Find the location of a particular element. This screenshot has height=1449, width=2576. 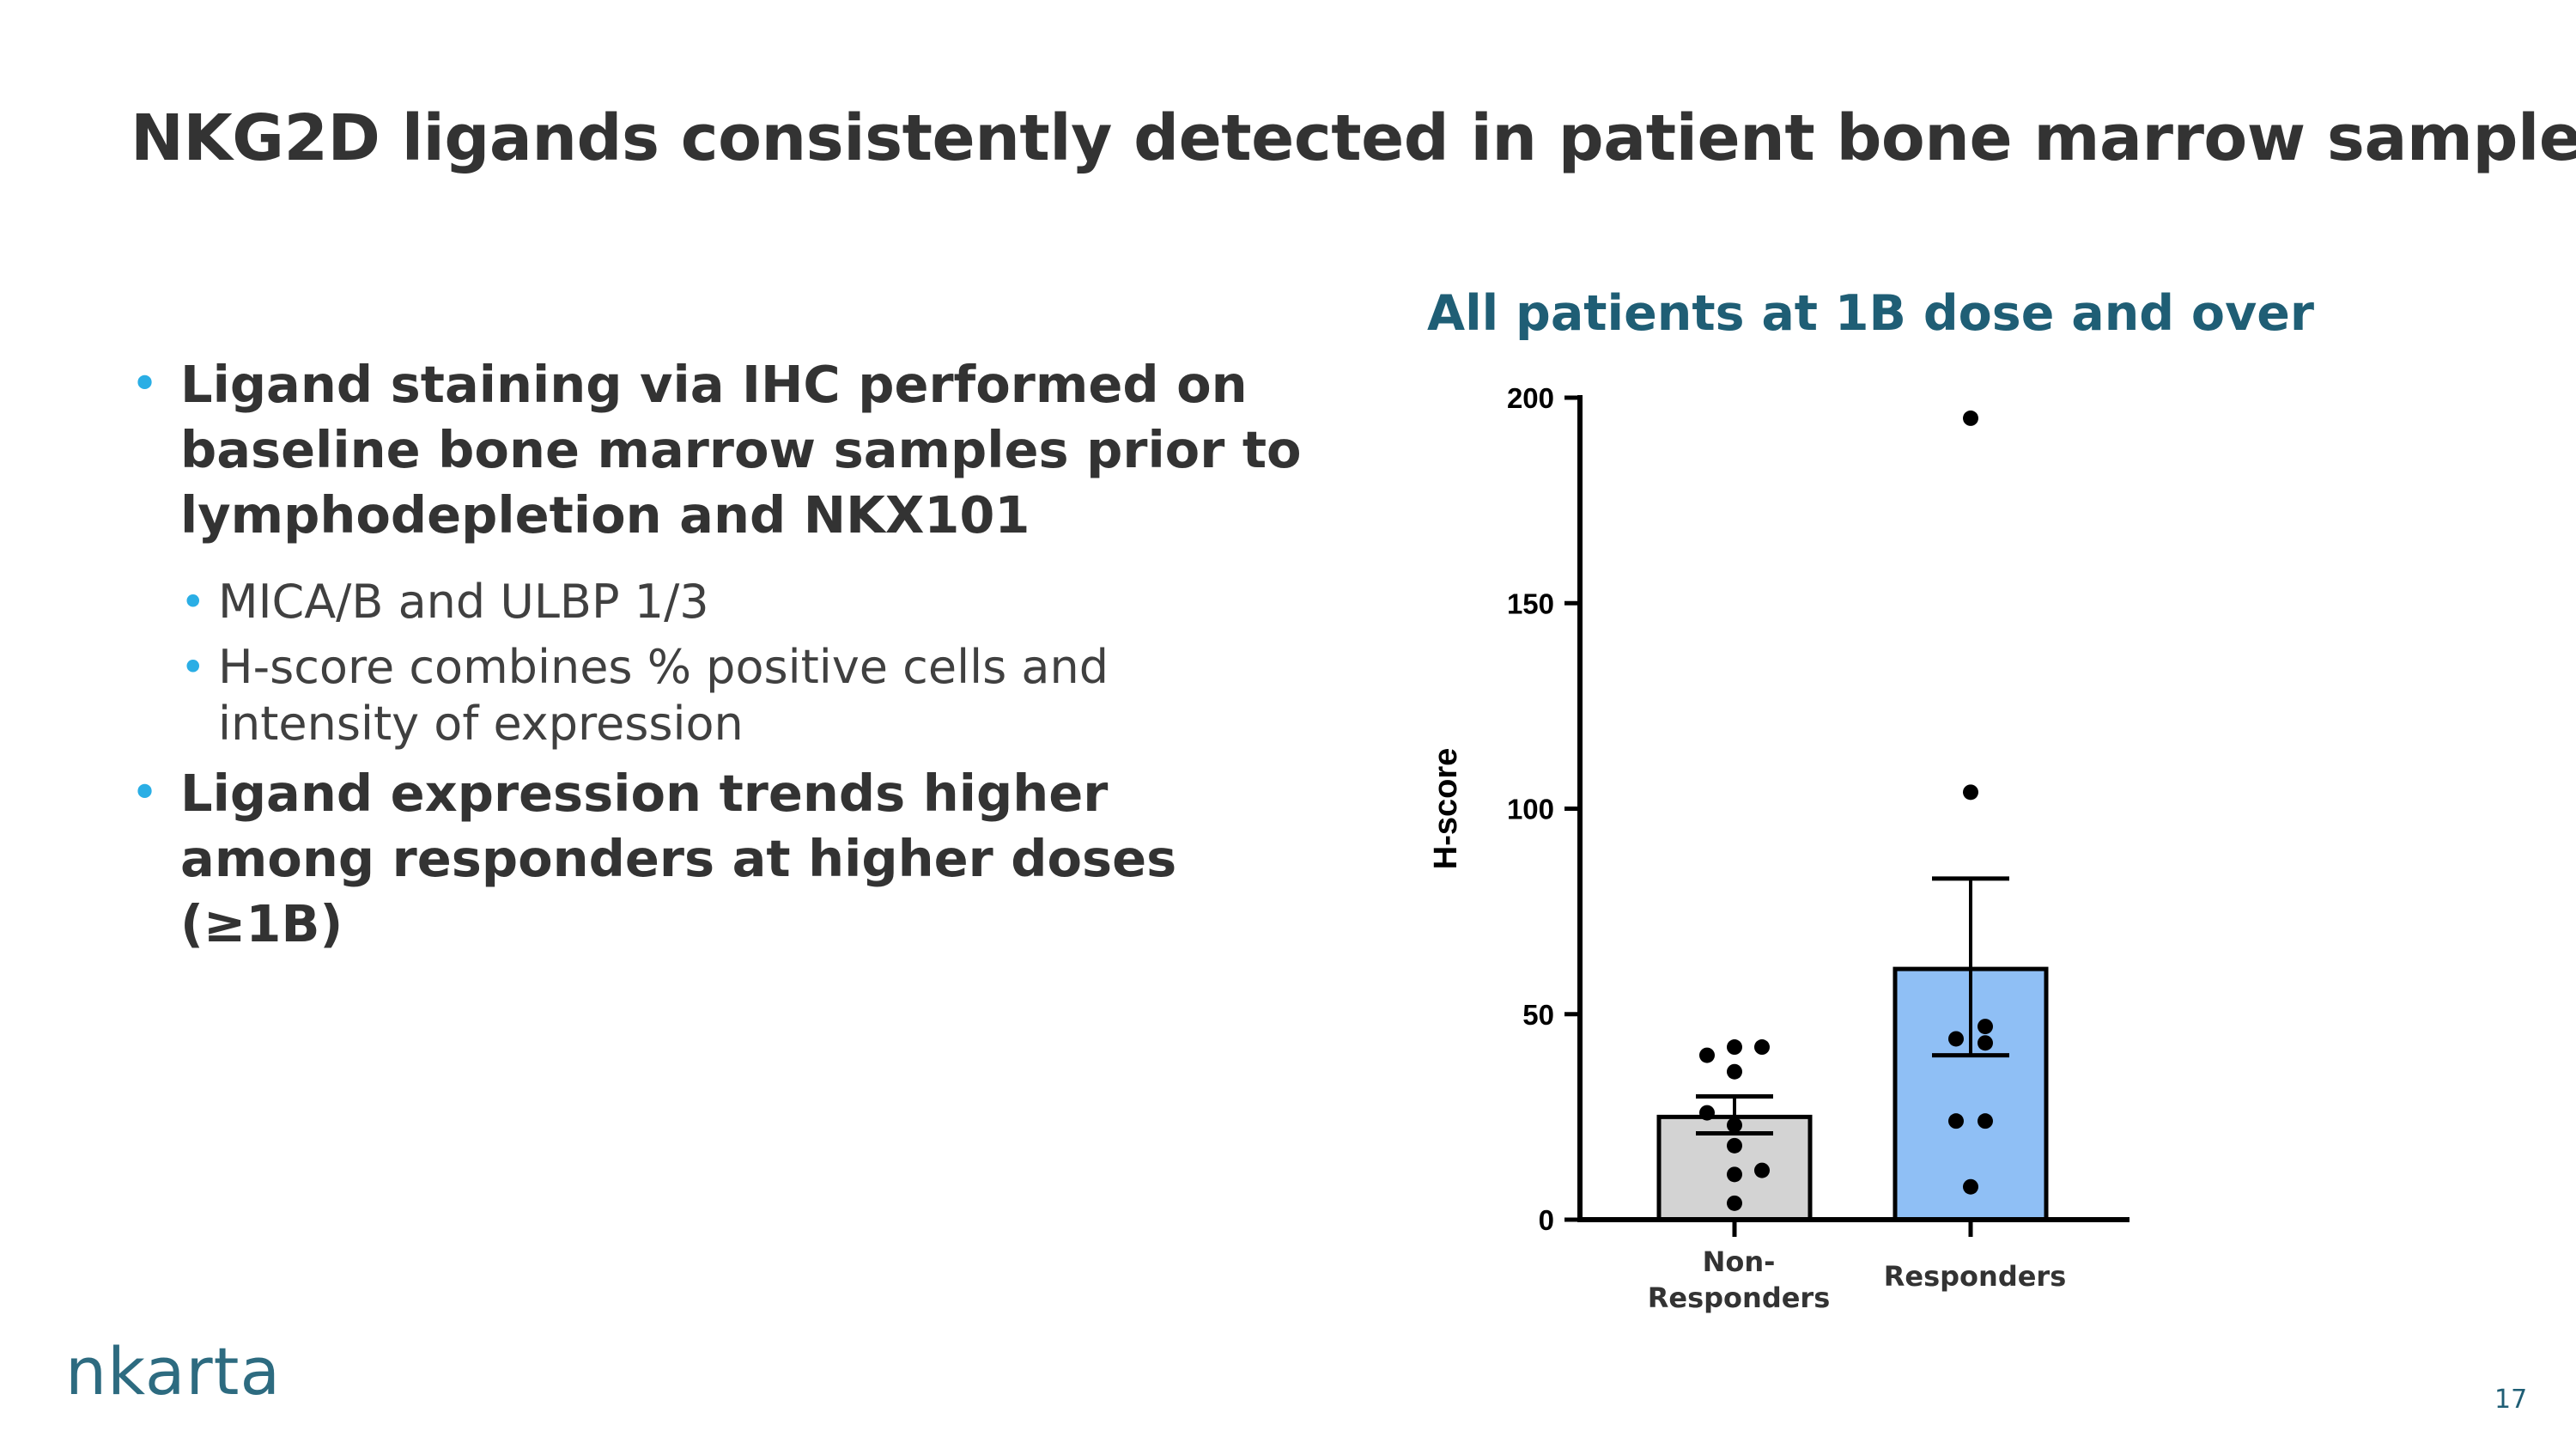

page-number: 17 is located at coordinates (2511, 1400).